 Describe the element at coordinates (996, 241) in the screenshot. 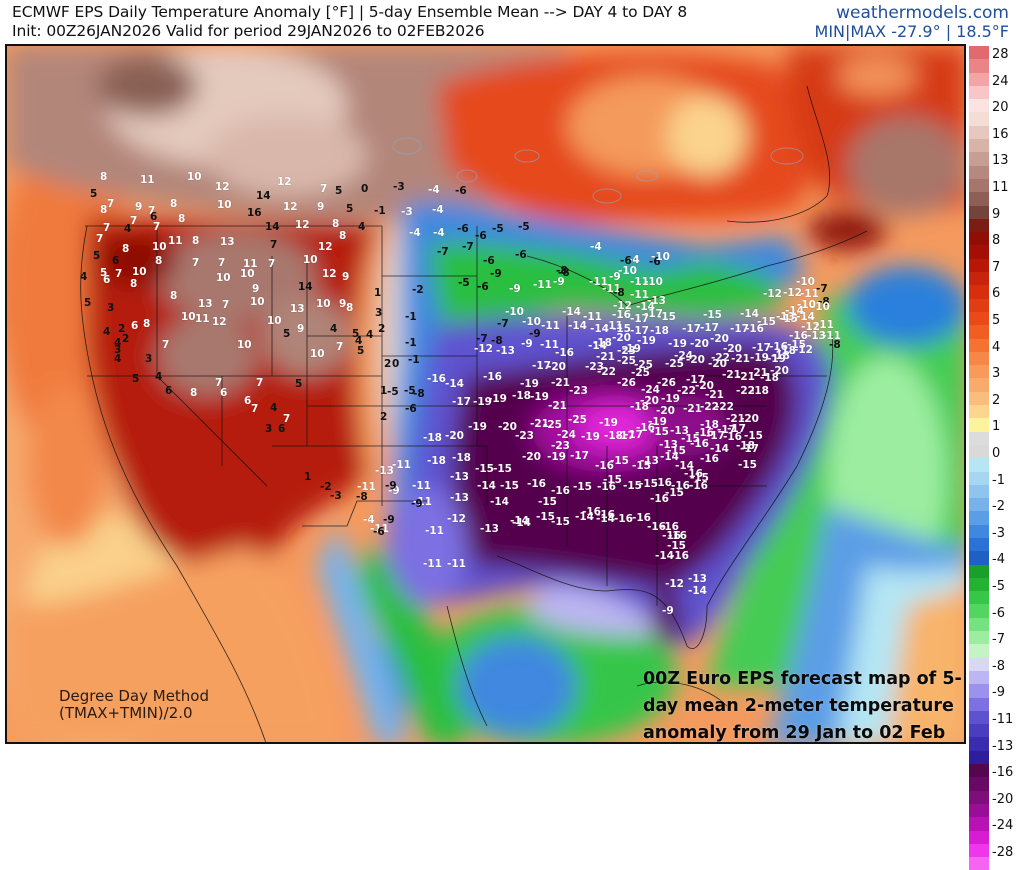

I see `legend-label: 8` at that location.